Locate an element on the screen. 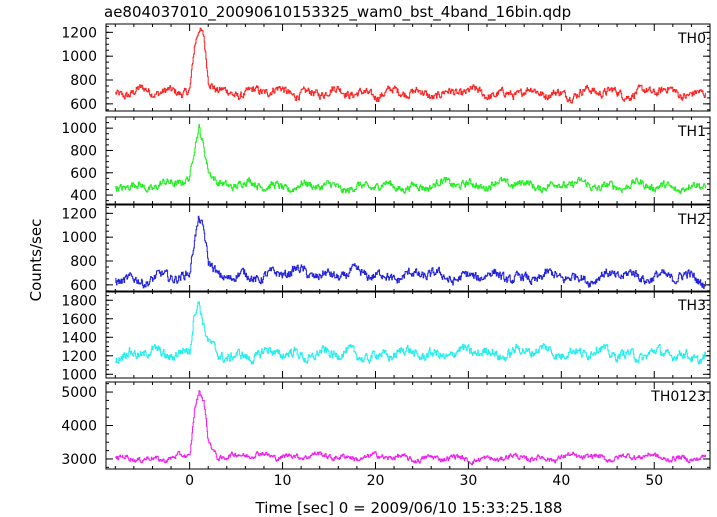 The image size is (717, 517). y-tick-label: 5000 is located at coordinates (79, 393).